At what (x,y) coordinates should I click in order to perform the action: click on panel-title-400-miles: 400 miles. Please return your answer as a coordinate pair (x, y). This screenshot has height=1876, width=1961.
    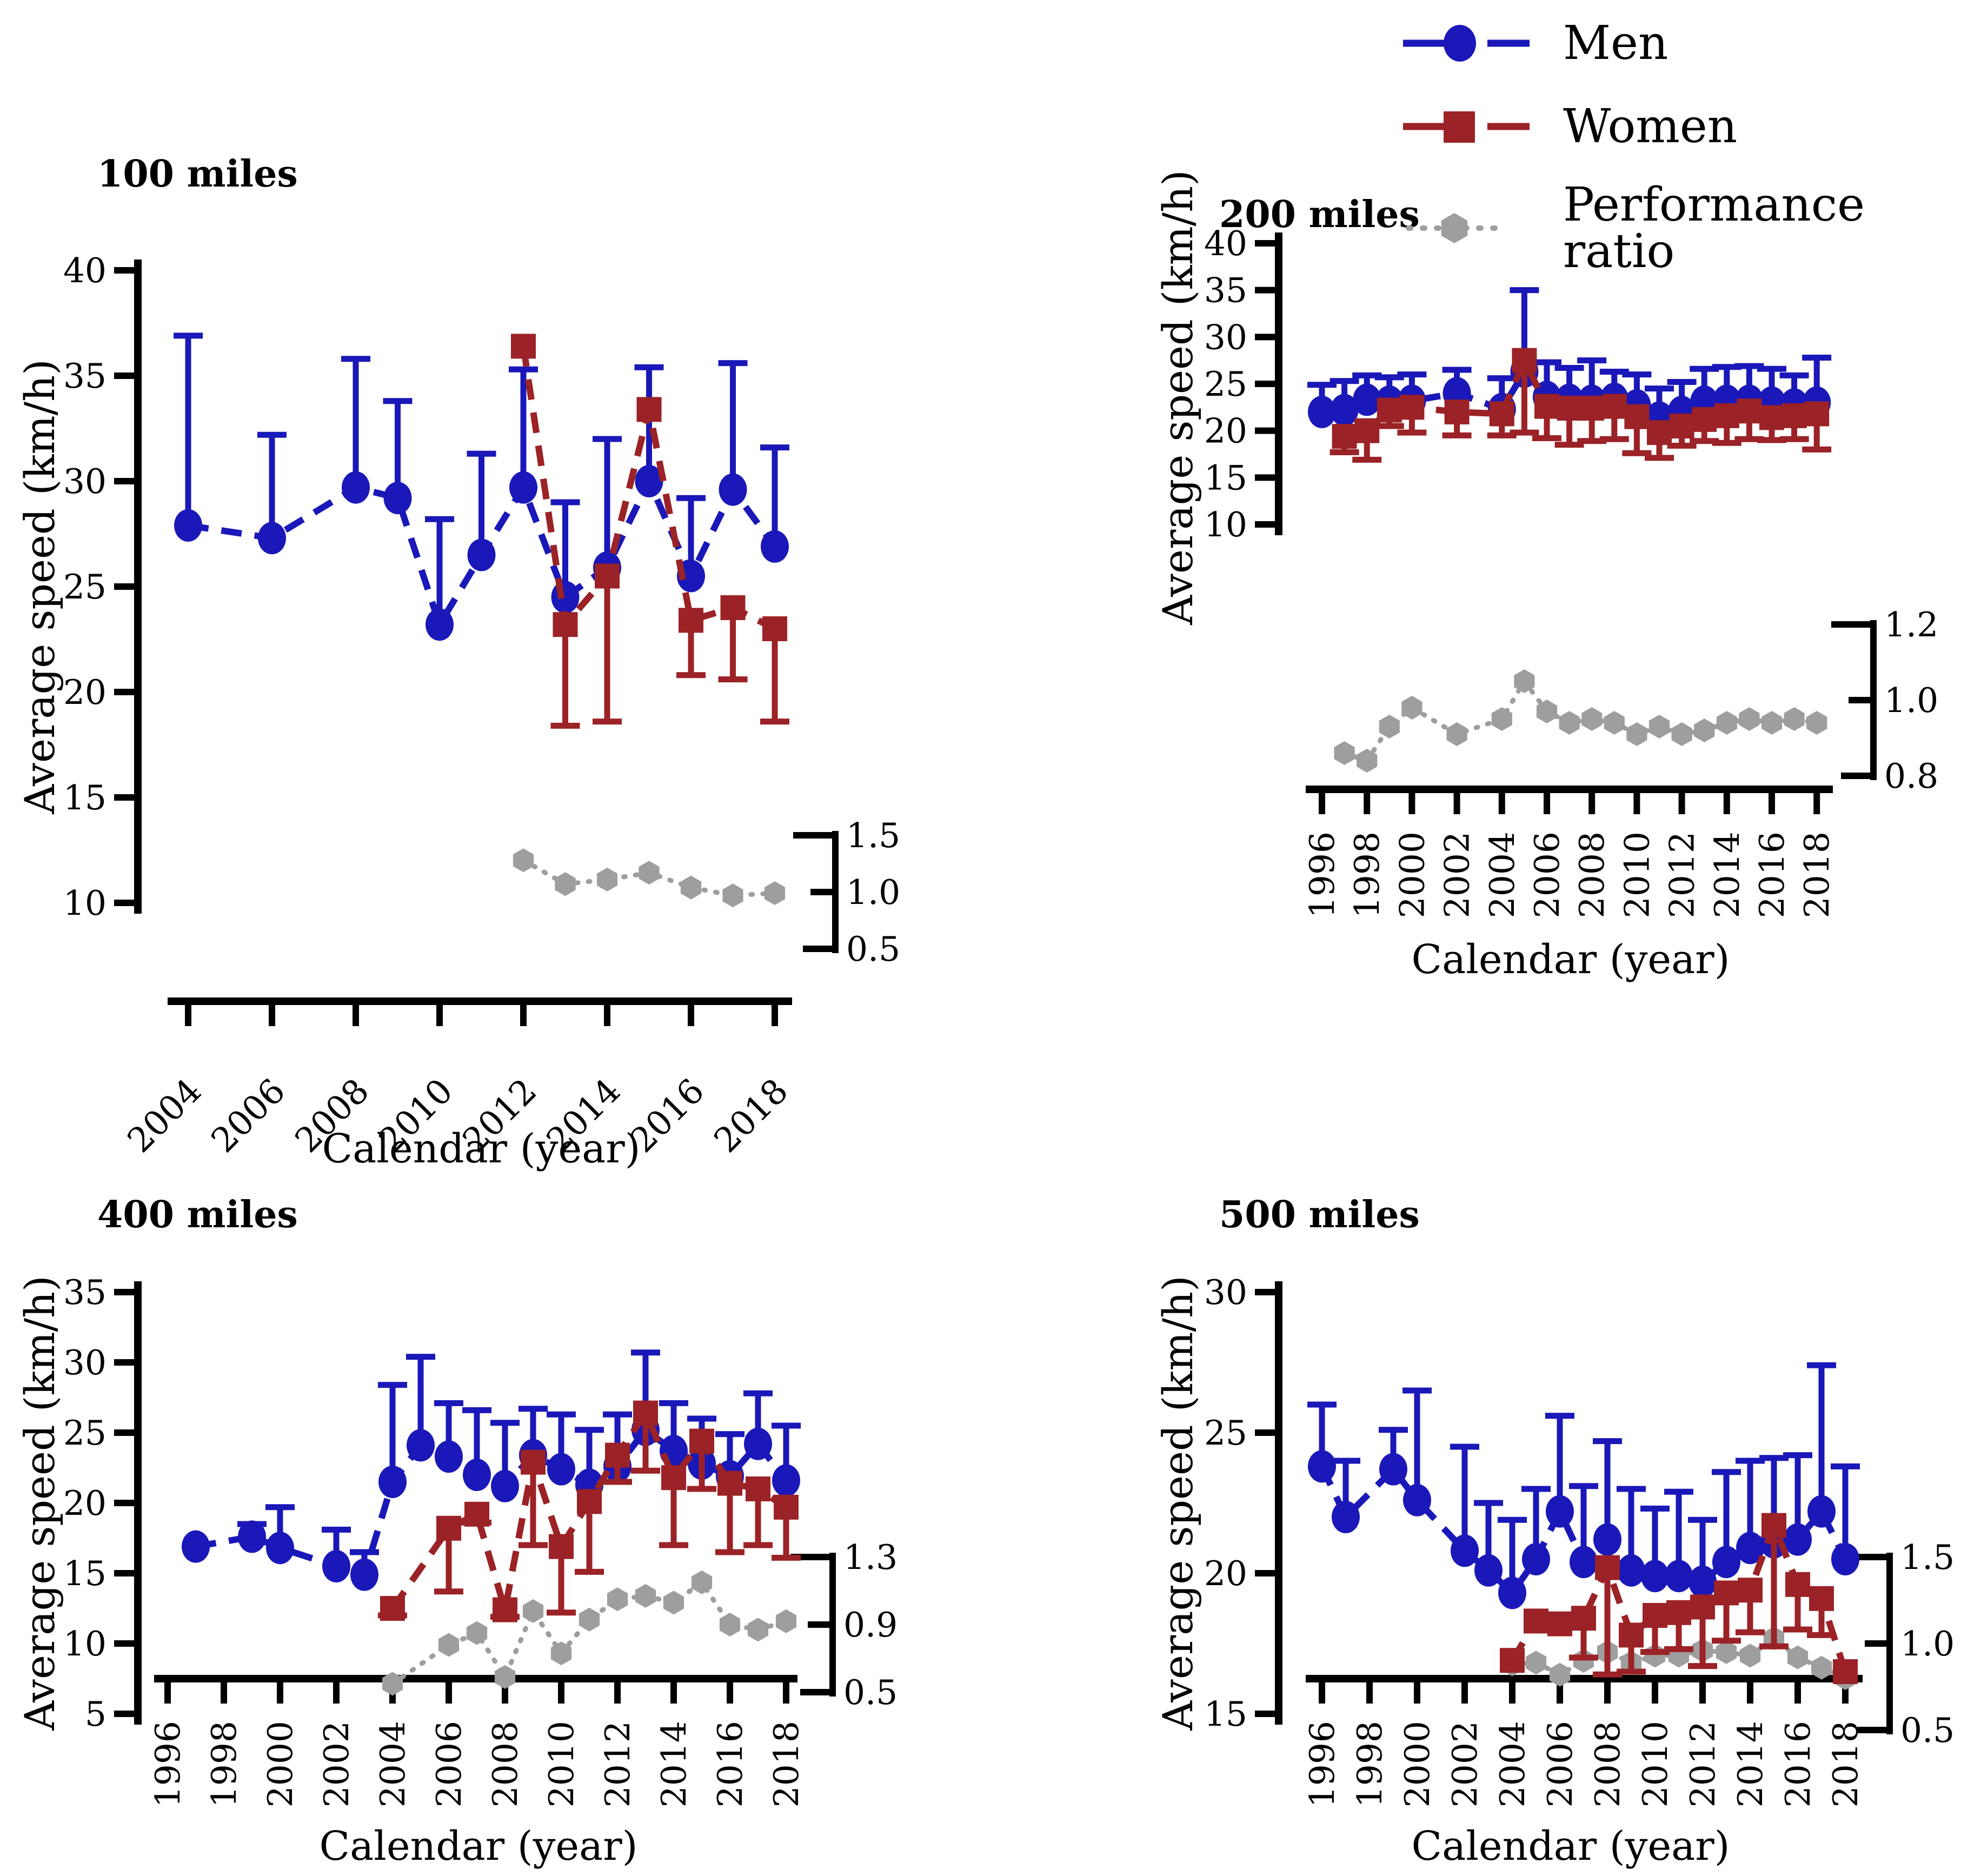
    Looking at the image, I should click on (197, 1214).